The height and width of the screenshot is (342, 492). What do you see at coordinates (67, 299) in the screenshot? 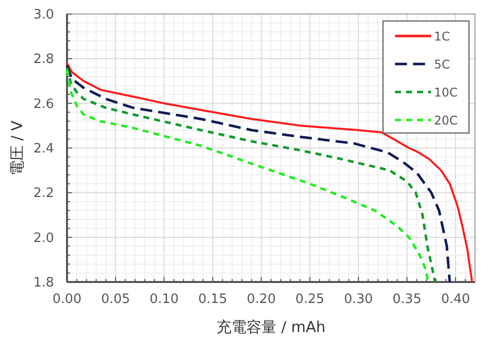
I see `x-tick-label: 0.00` at bounding box center [67, 299].